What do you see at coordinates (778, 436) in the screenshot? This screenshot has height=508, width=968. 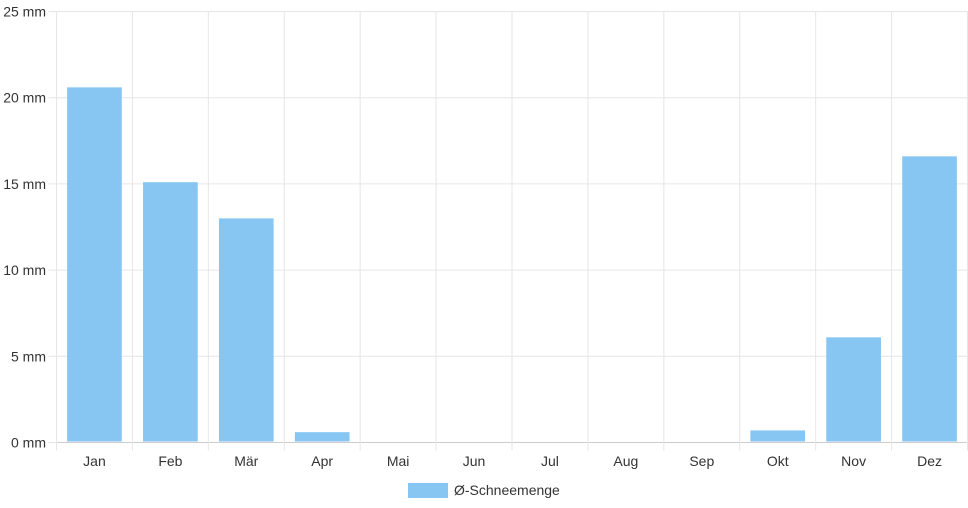 I see `bar-Okt` at bounding box center [778, 436].